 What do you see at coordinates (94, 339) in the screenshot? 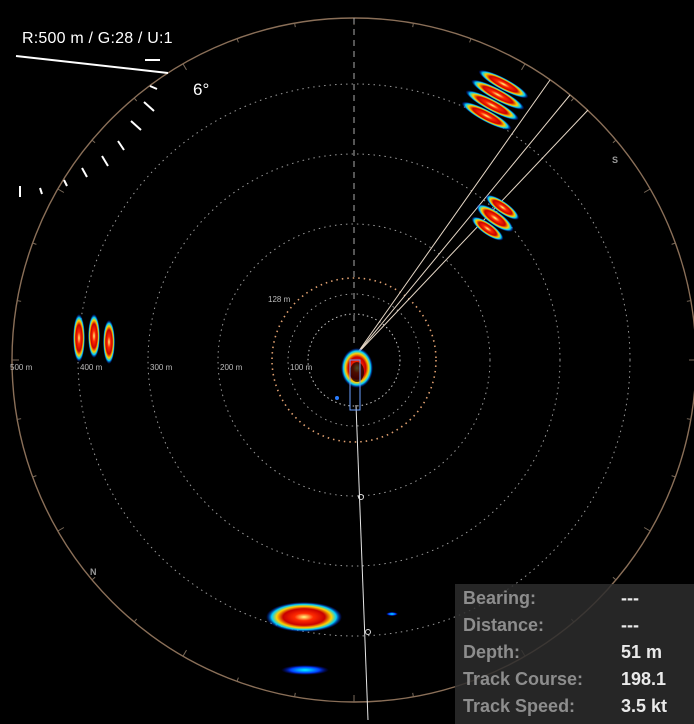
I see `echo-left` at bounding box center [94, 339].